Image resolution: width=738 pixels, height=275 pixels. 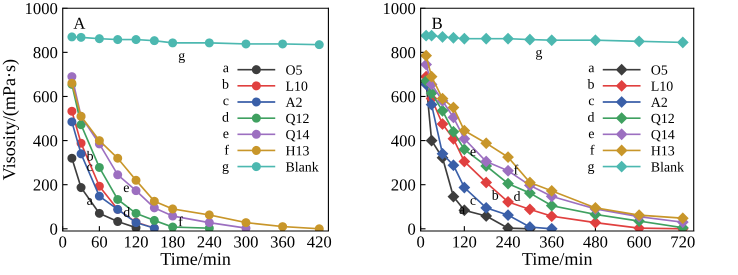 I want to click on x-tick-label: 420, so click(x=319, y=242).